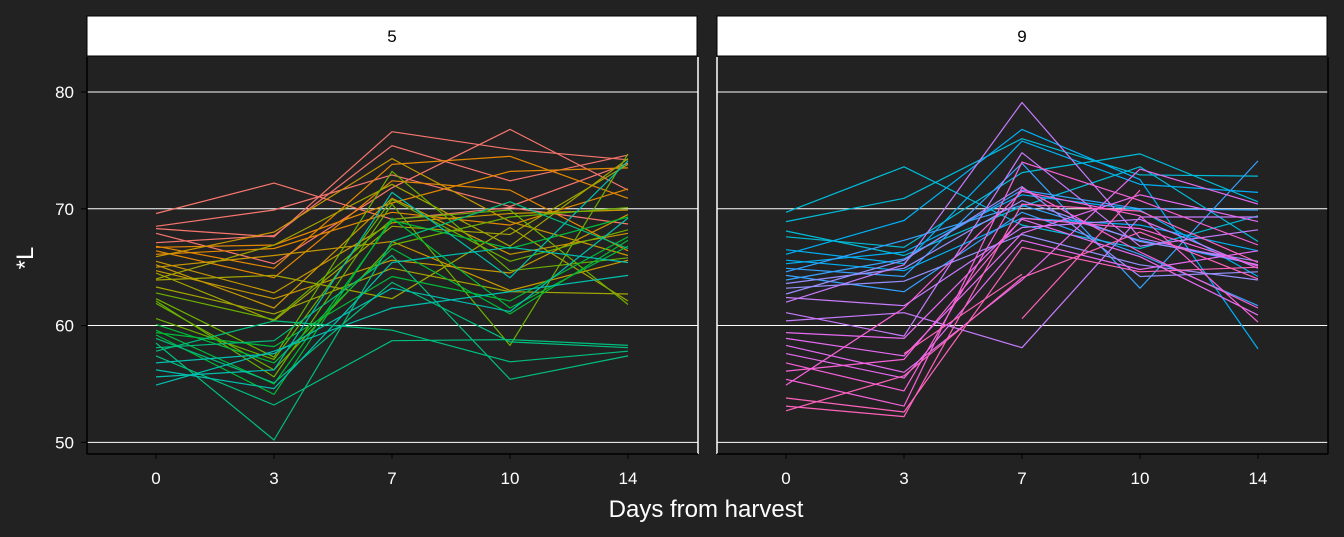 This screenshot has width=1344, height=537. What do you see at coordinates (903, 478) in the screenshot?
I see `panel-2-x-tick-label-3: 3` at bounding box center [903, 478].